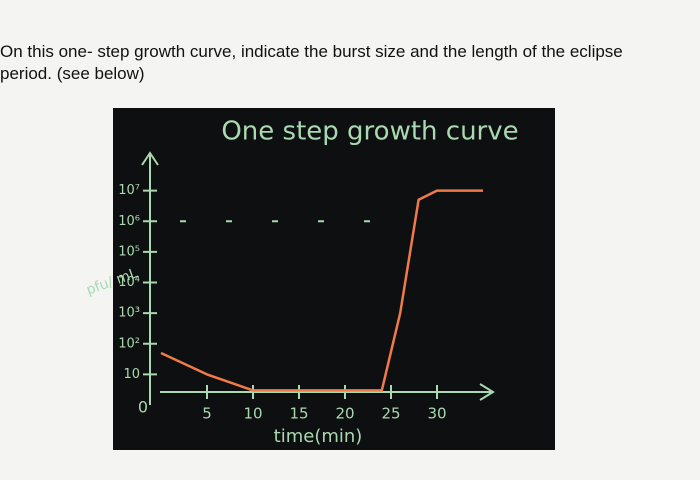  What do you see at coordinates (344, 414) in the screenshot?
I see `x-tick-label: 20` at bounding box center [344, 414].